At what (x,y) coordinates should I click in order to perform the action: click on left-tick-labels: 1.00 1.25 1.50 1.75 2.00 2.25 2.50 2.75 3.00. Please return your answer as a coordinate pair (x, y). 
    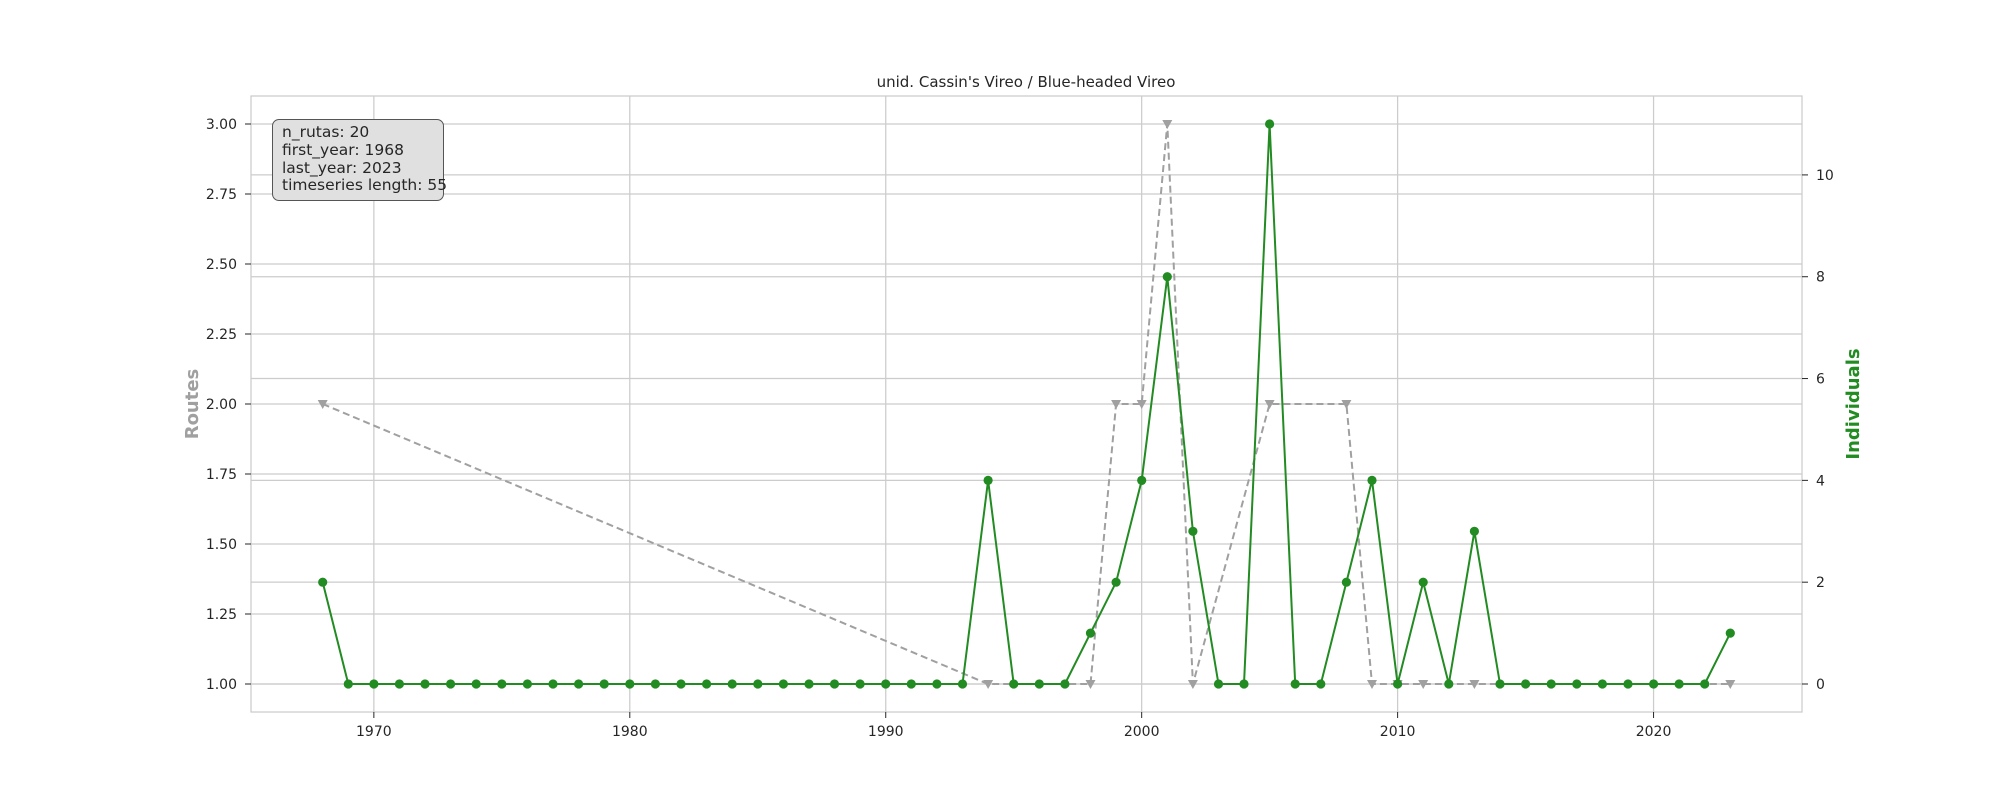
    Looking at the image, I should click on (228, 405).